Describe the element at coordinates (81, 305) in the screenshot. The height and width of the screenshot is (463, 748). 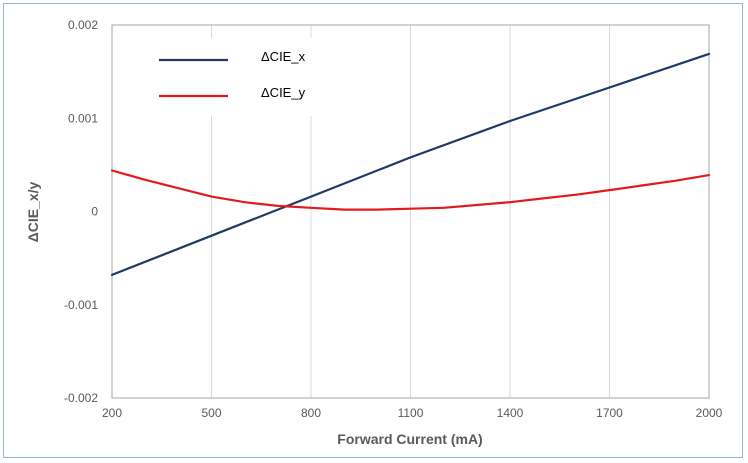
I see `y-tick-label: -0.001` at that location.